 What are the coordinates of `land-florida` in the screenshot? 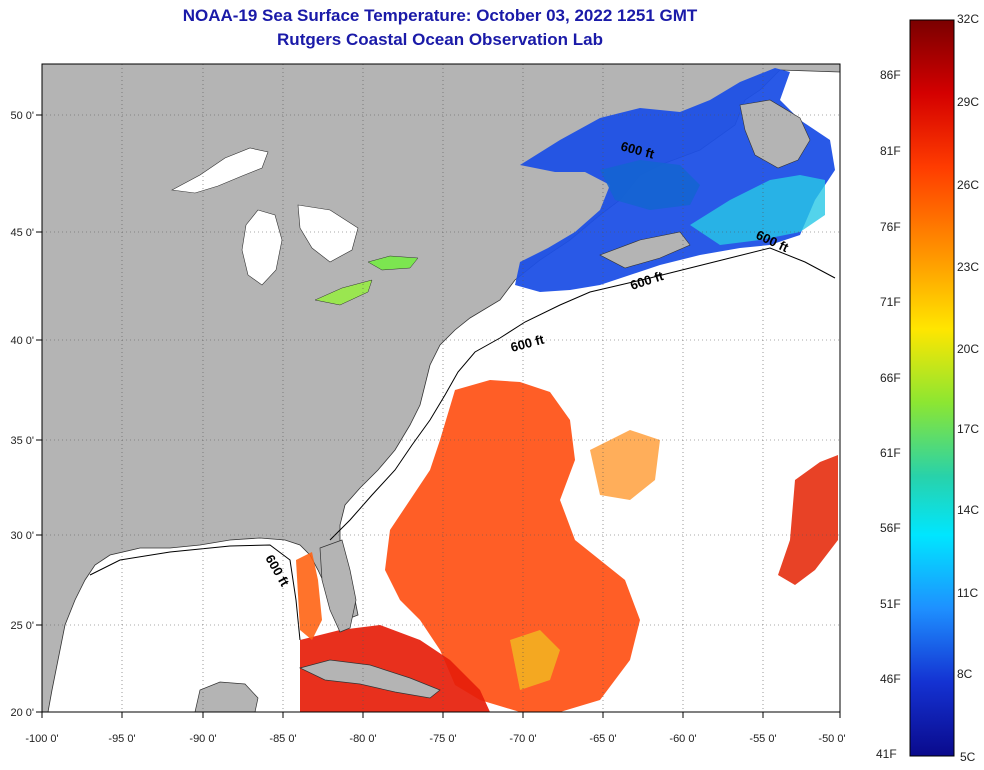 It's located at (338, 586).